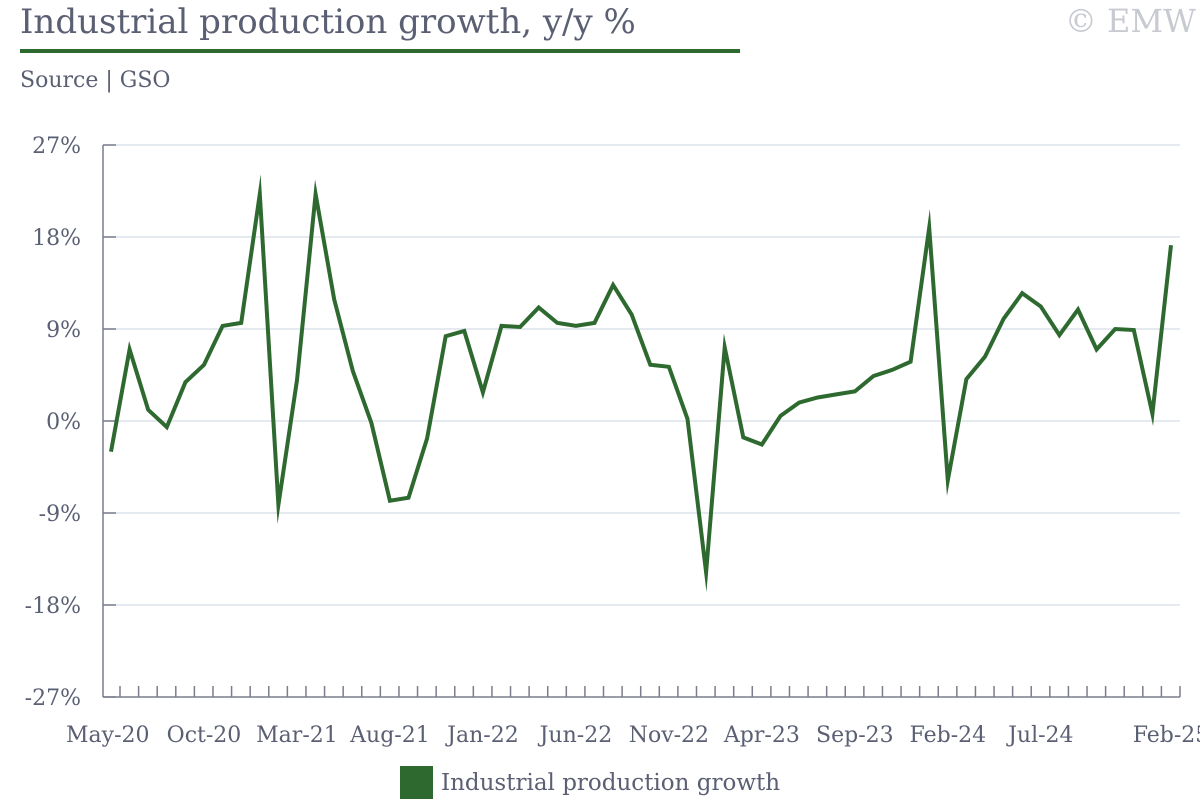  I want to click on x-tick-label: Jun-22, so click(575, 735).